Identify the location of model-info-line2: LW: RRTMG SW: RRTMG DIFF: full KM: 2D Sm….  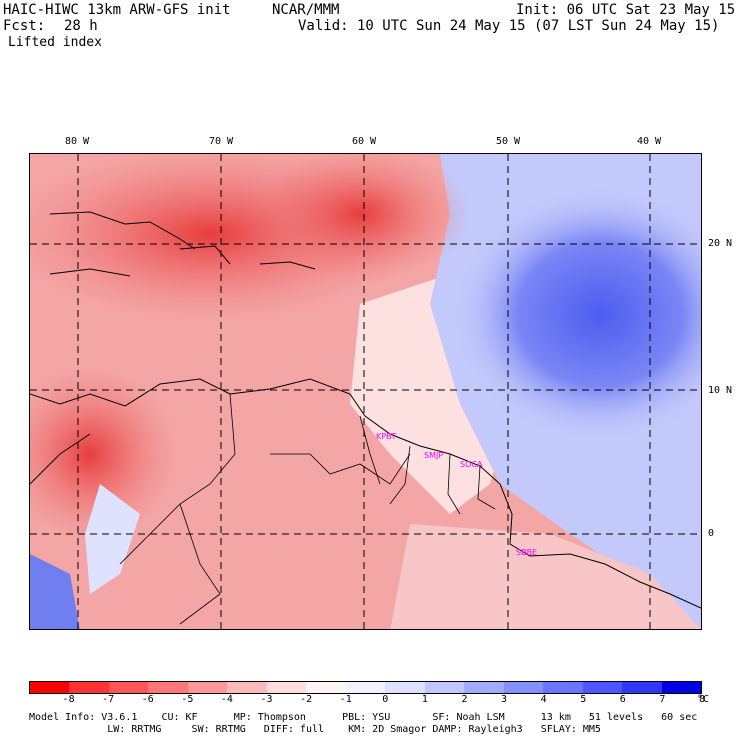
(315, 729).